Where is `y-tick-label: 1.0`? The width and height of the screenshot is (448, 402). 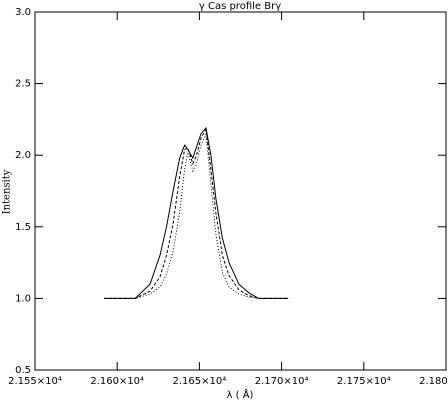 y-tick-label: 1.0 is located at coordinates (23, 298).